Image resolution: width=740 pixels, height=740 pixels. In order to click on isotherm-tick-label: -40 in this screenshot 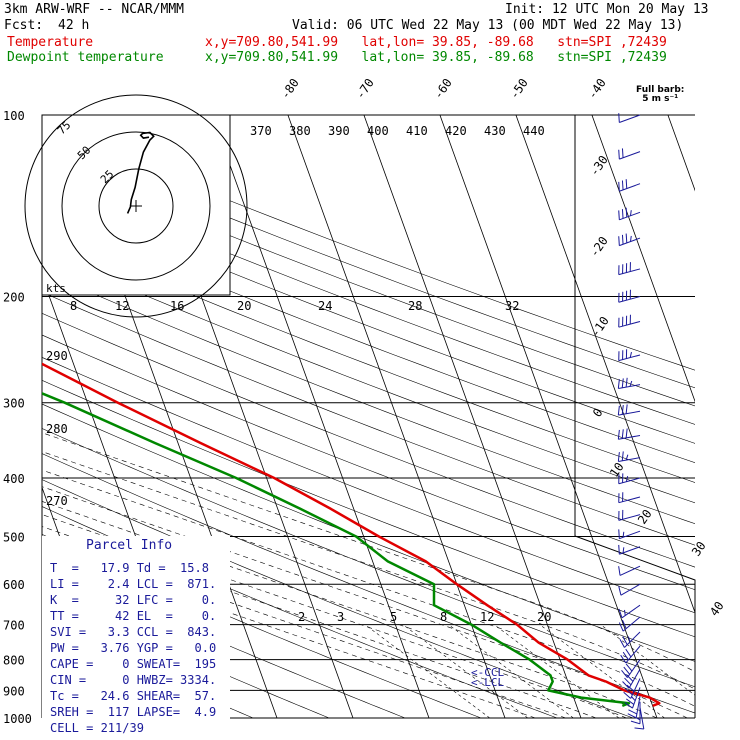, I will do `click(597, 89)`.